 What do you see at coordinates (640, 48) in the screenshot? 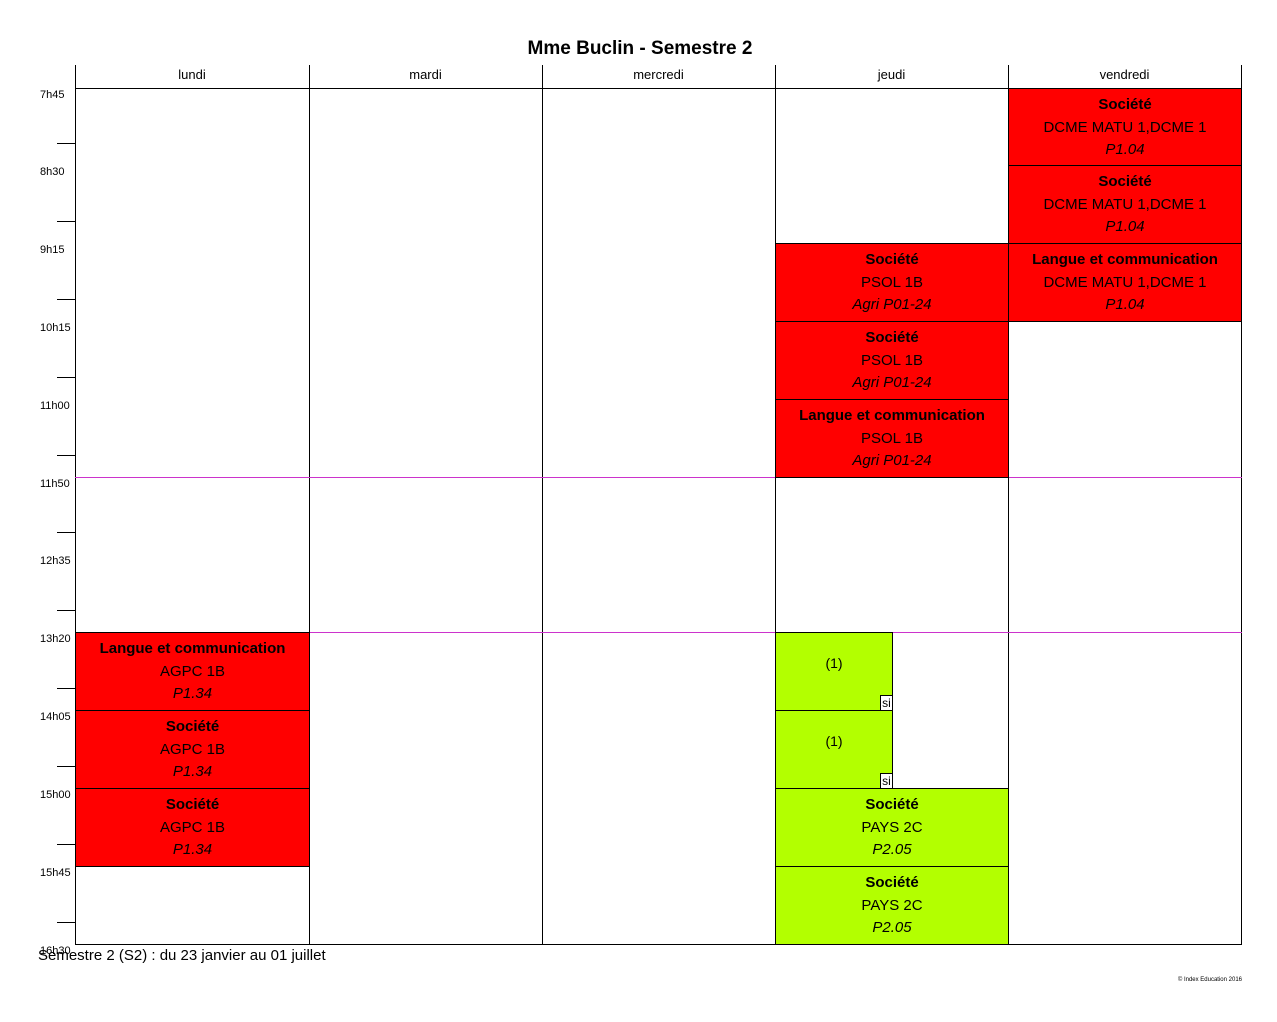
I see `schedule-title: Mme Buclin - Semestre 2` at bounding box center [640, 48].